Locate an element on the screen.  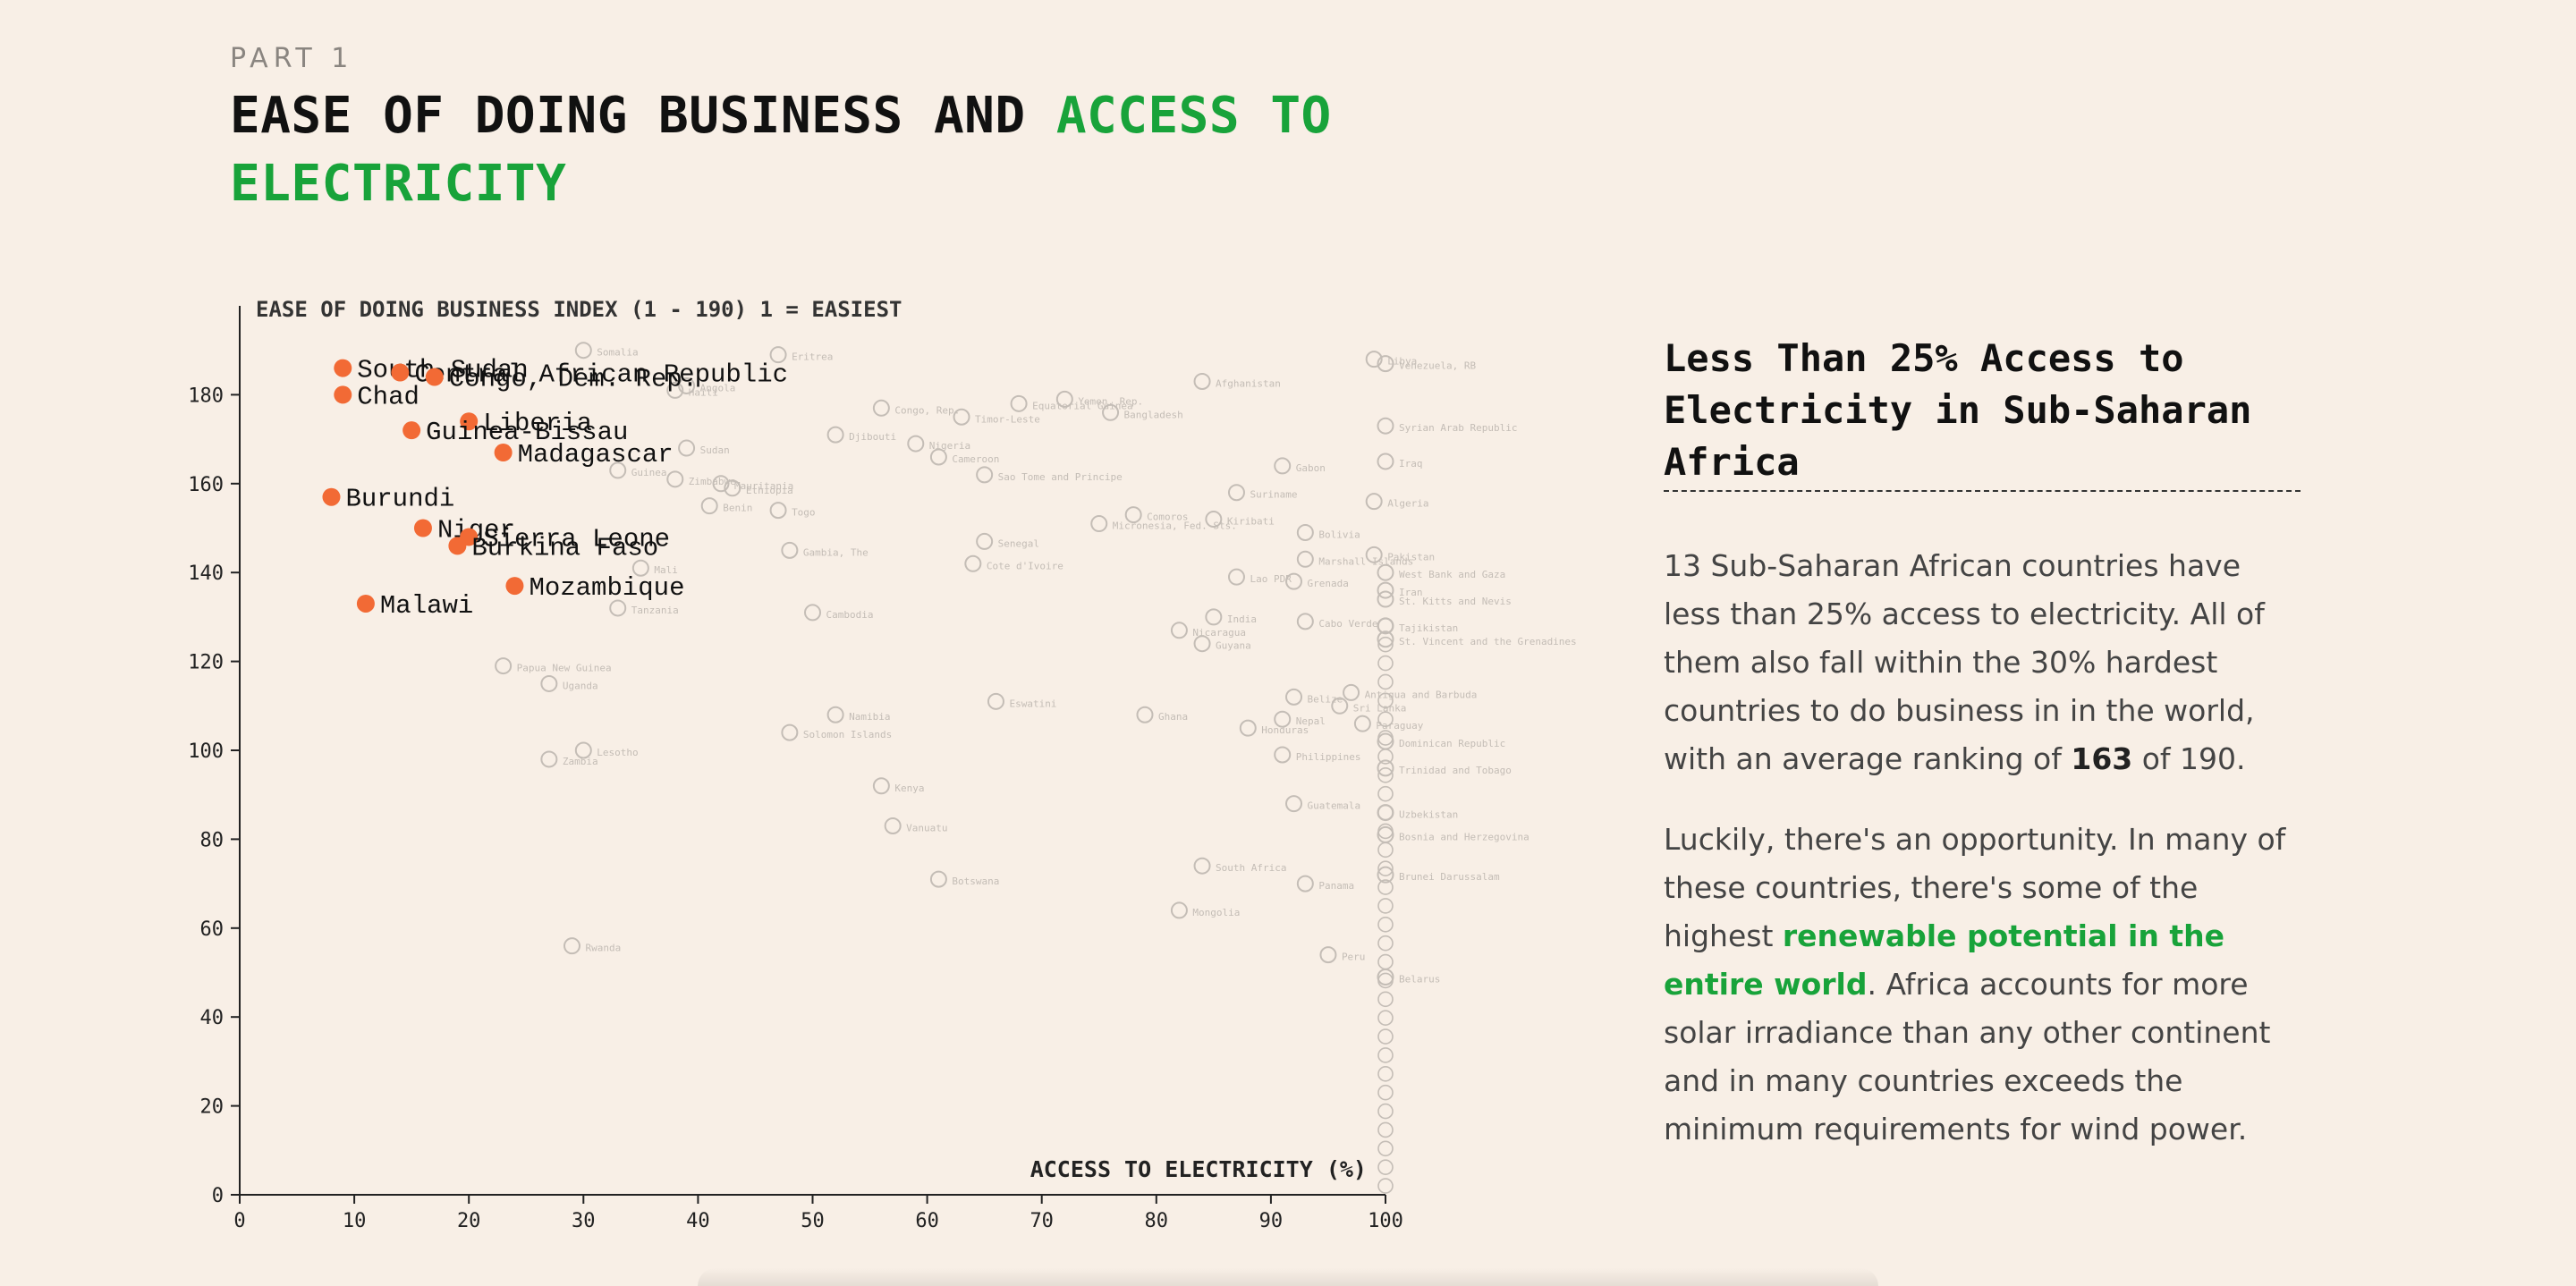
point-label: Micronesia, Fed. Sts. is located at coordinates (1175, 526).